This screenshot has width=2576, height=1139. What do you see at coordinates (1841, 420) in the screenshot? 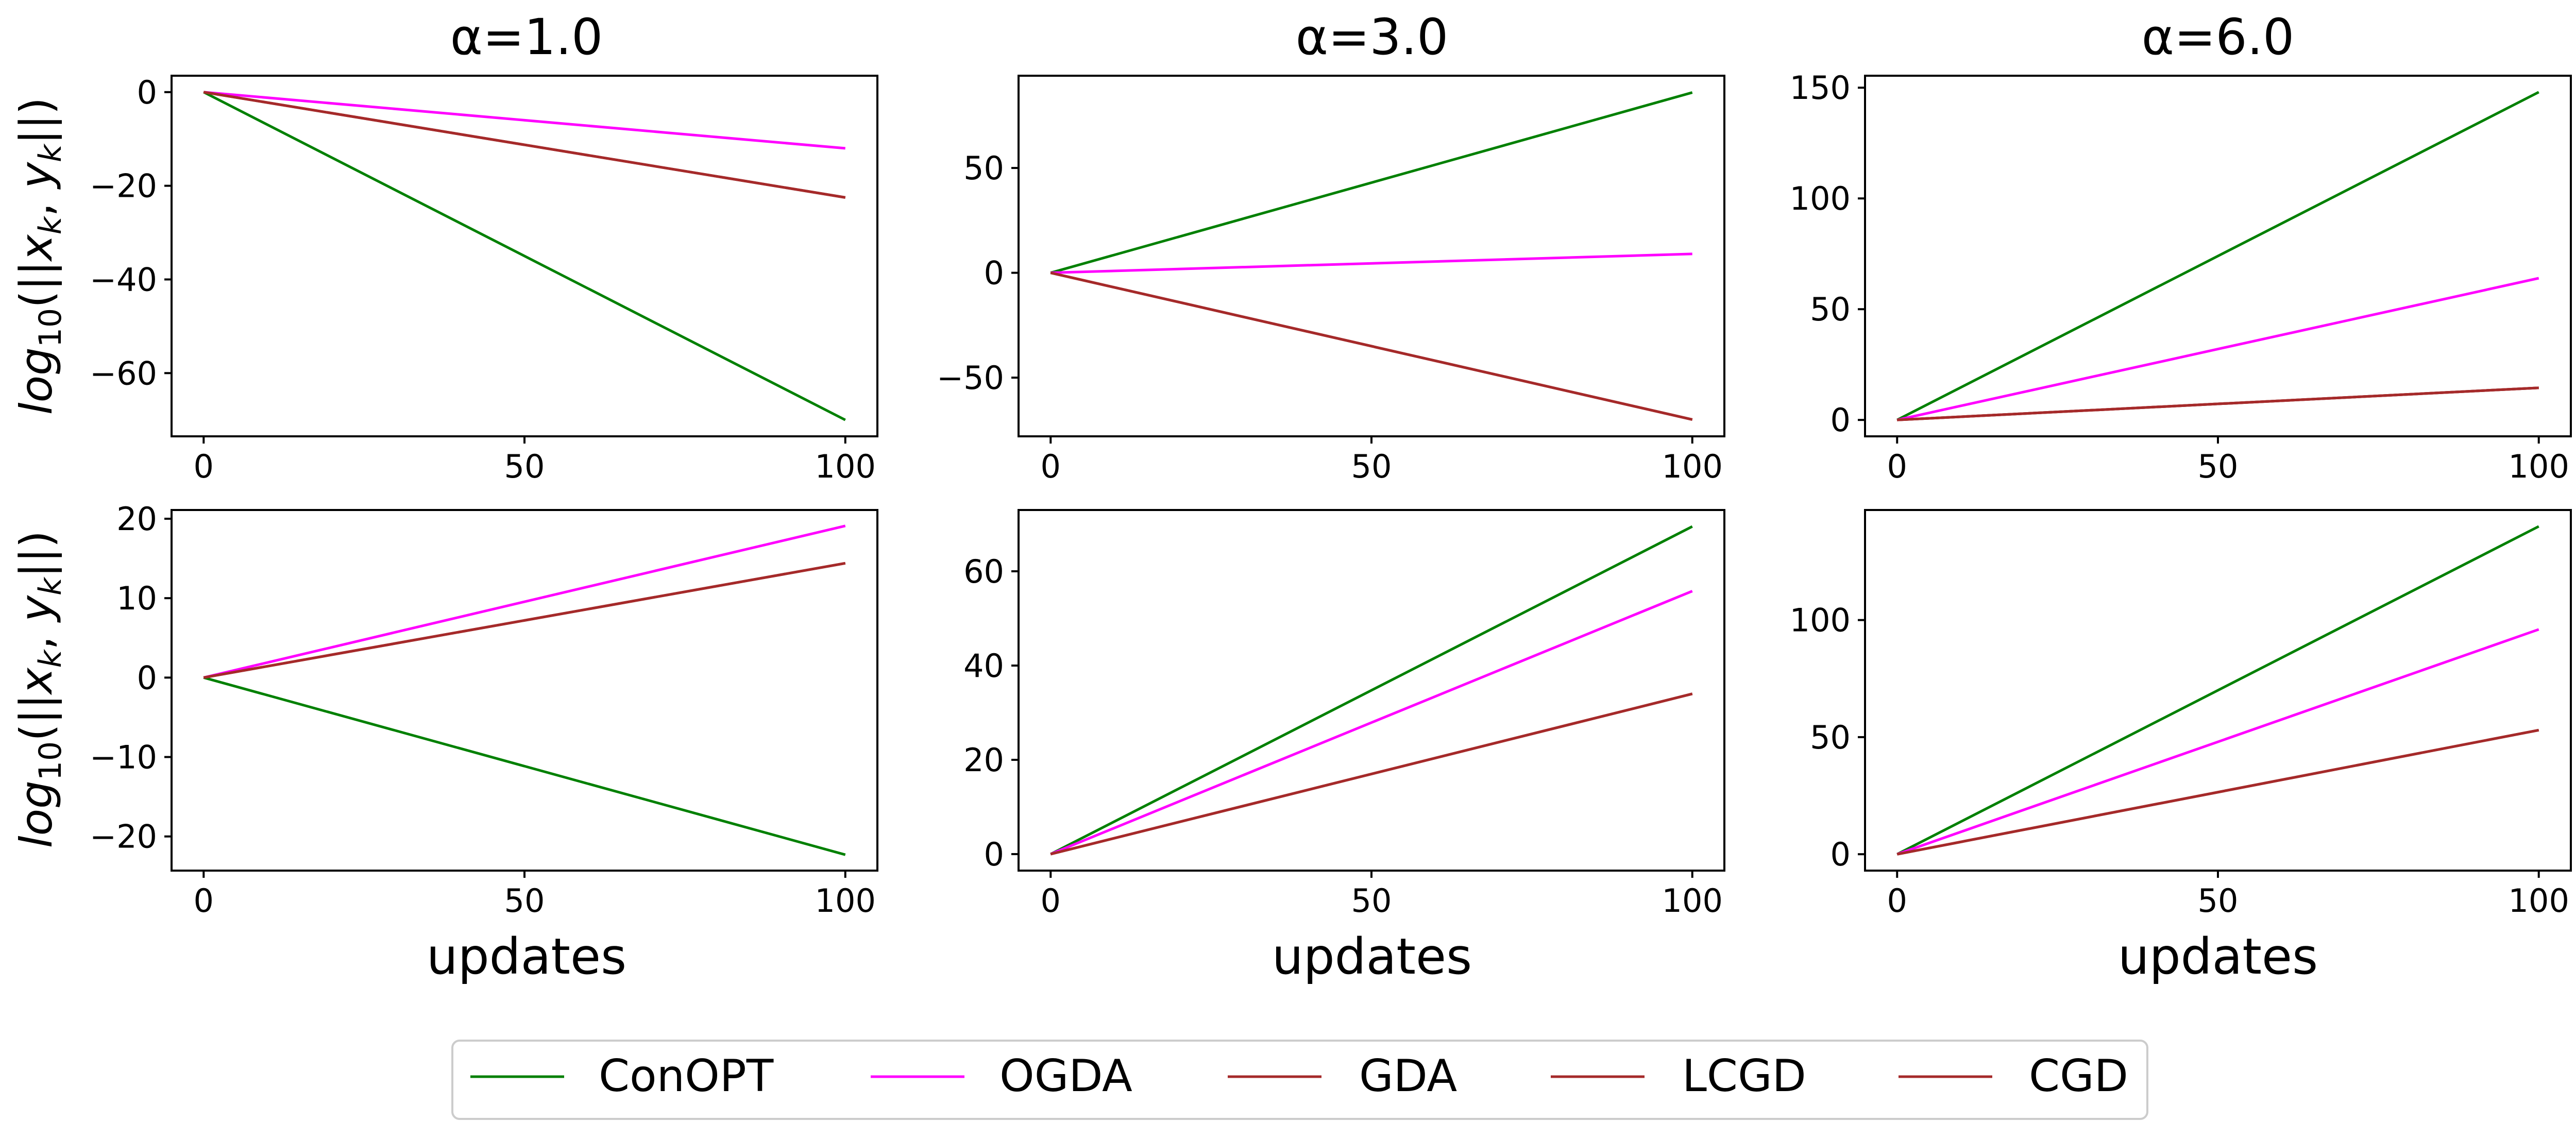
I see `panel-1-3-ytick-label-0: 0` at bounding box center [1841, 420].